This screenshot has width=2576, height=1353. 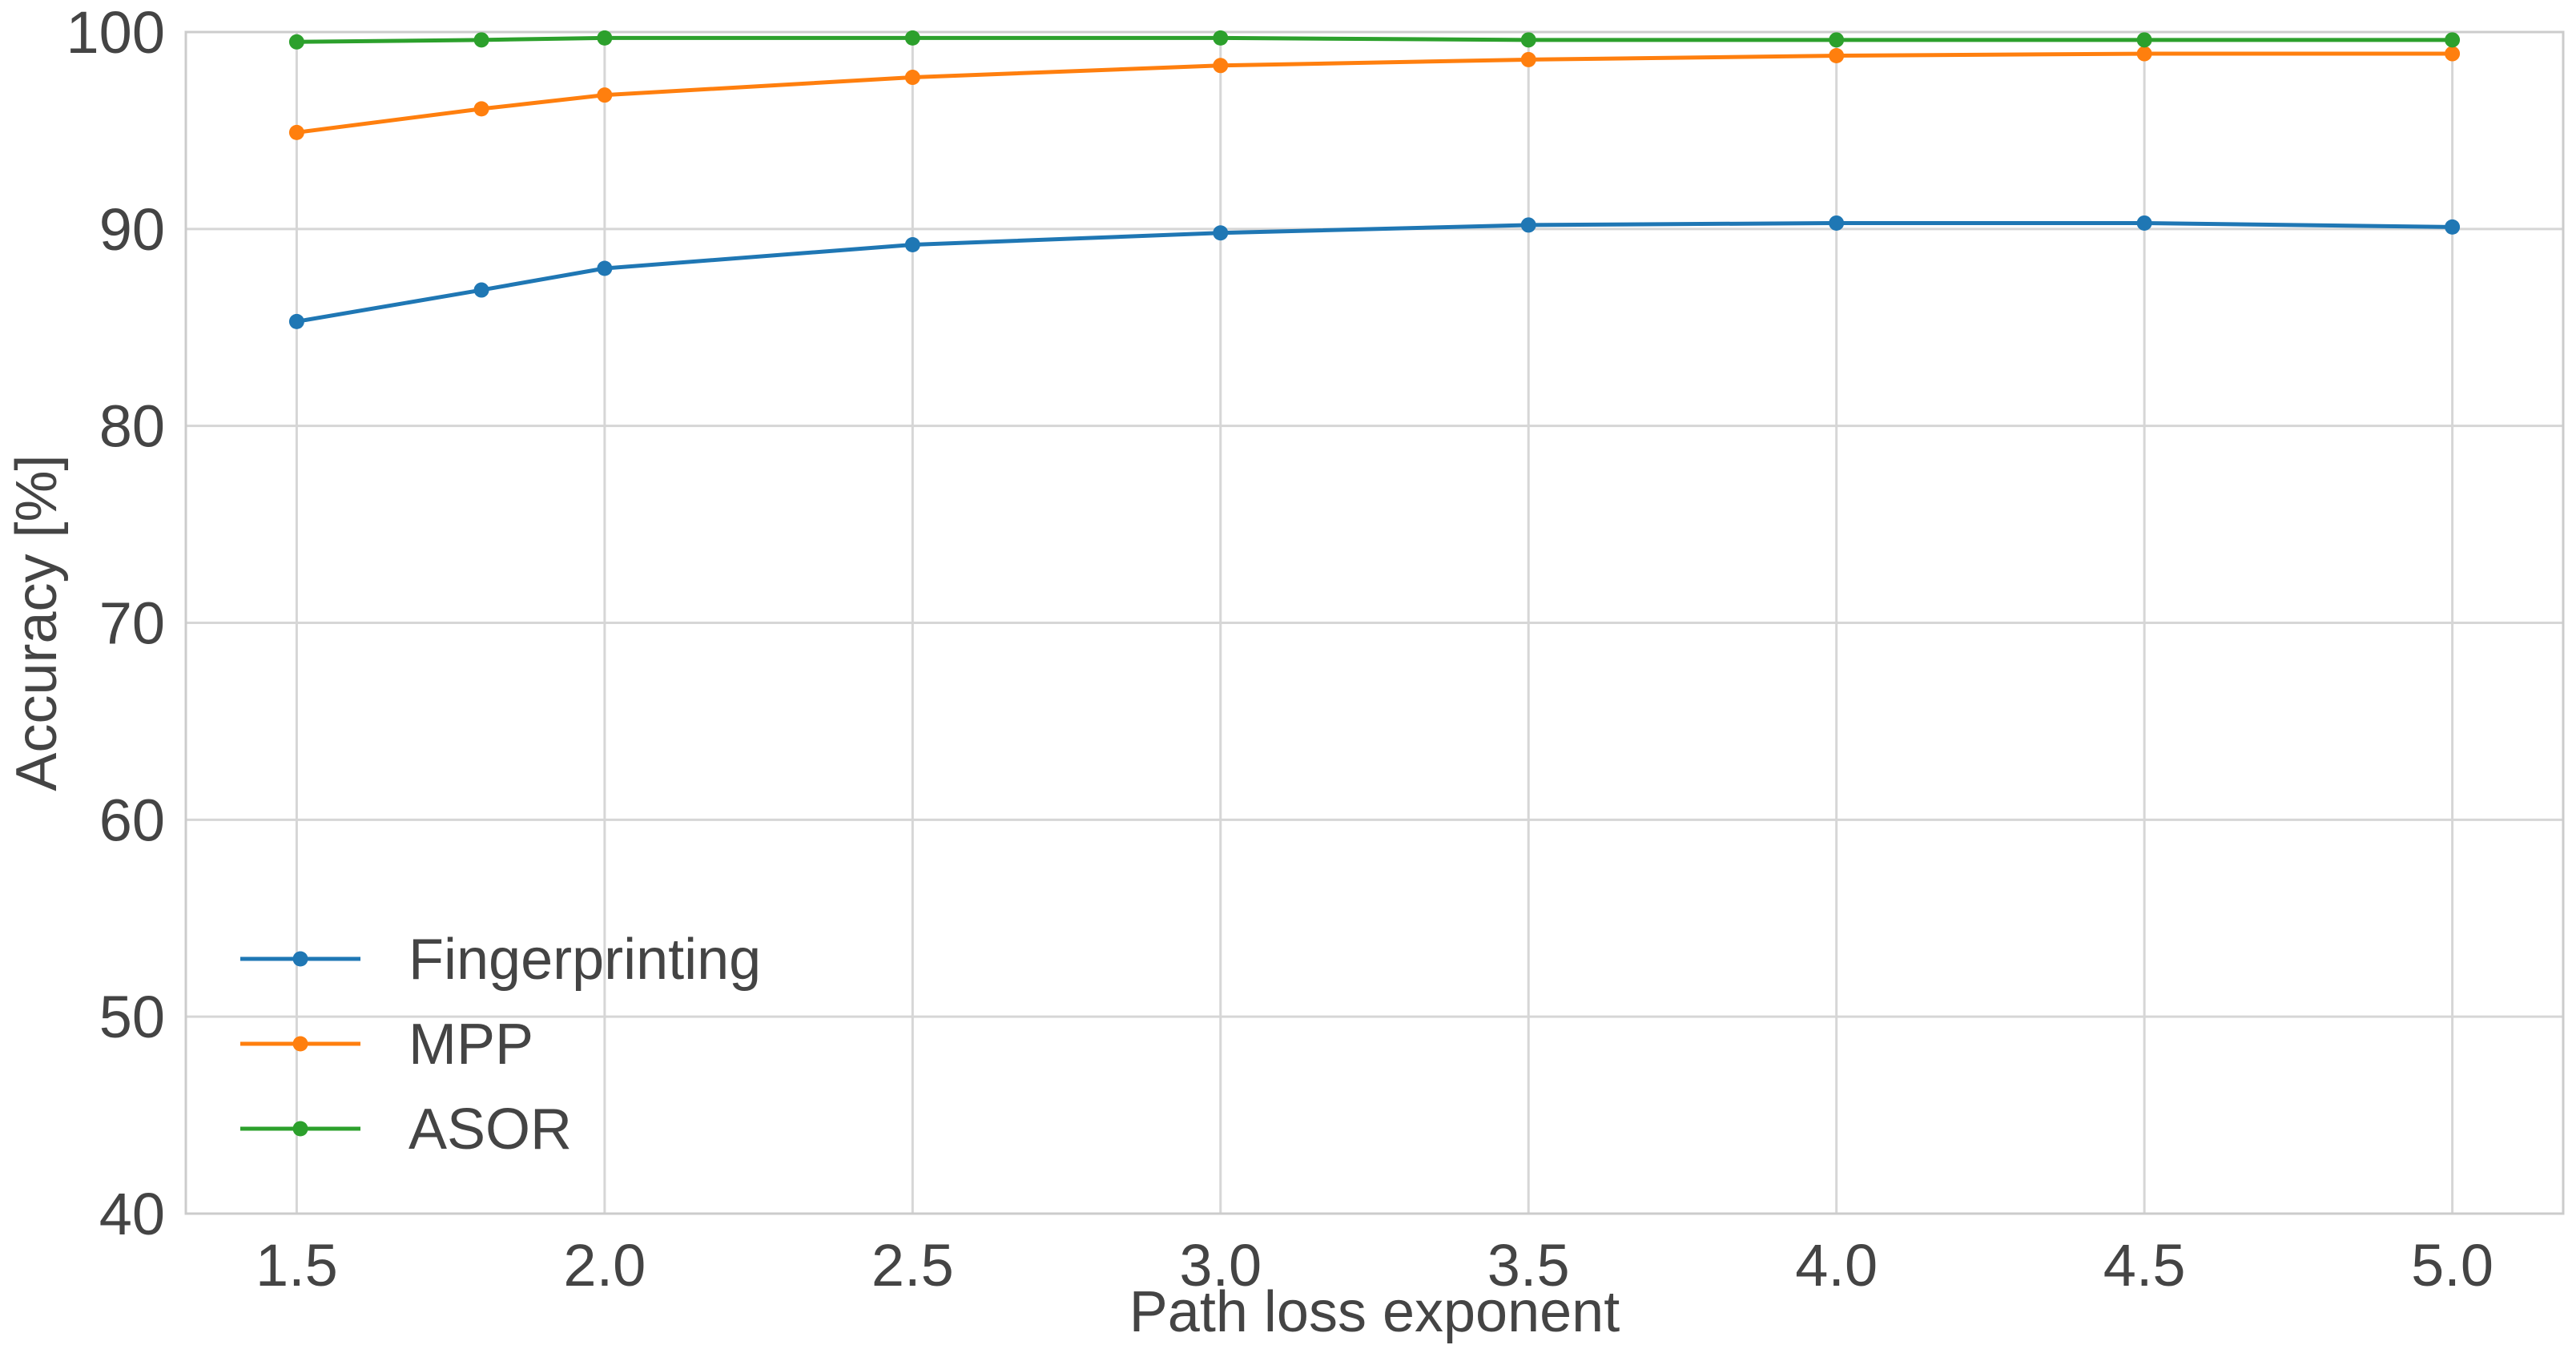 I want to click on x-tick-label: 5.0, so click(x=2452, y=1265).